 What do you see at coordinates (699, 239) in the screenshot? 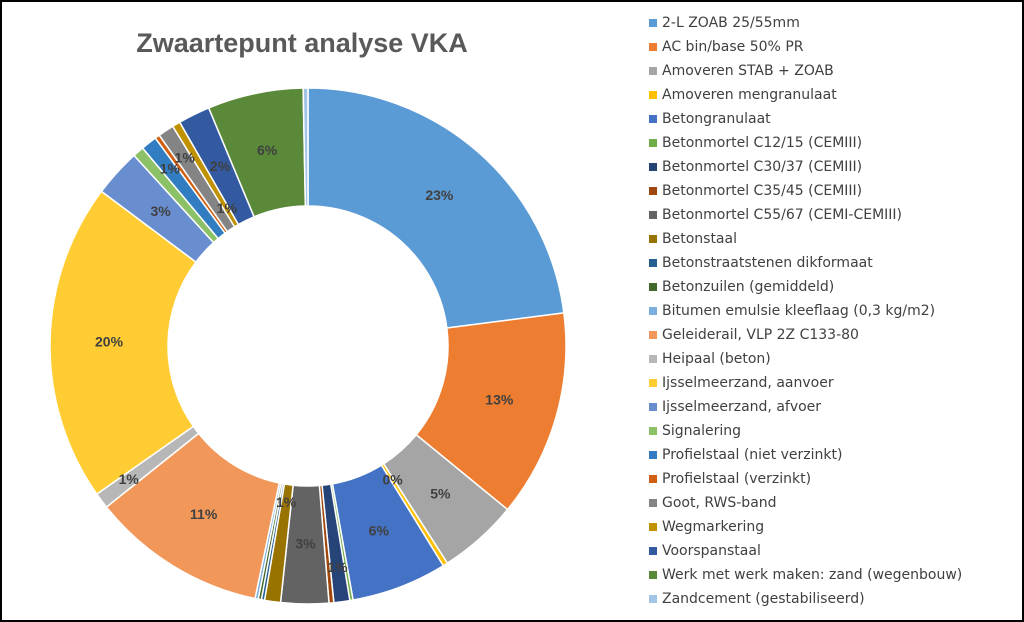
I see `legend-label: Betonstaal` at bounding box center [699, 239].